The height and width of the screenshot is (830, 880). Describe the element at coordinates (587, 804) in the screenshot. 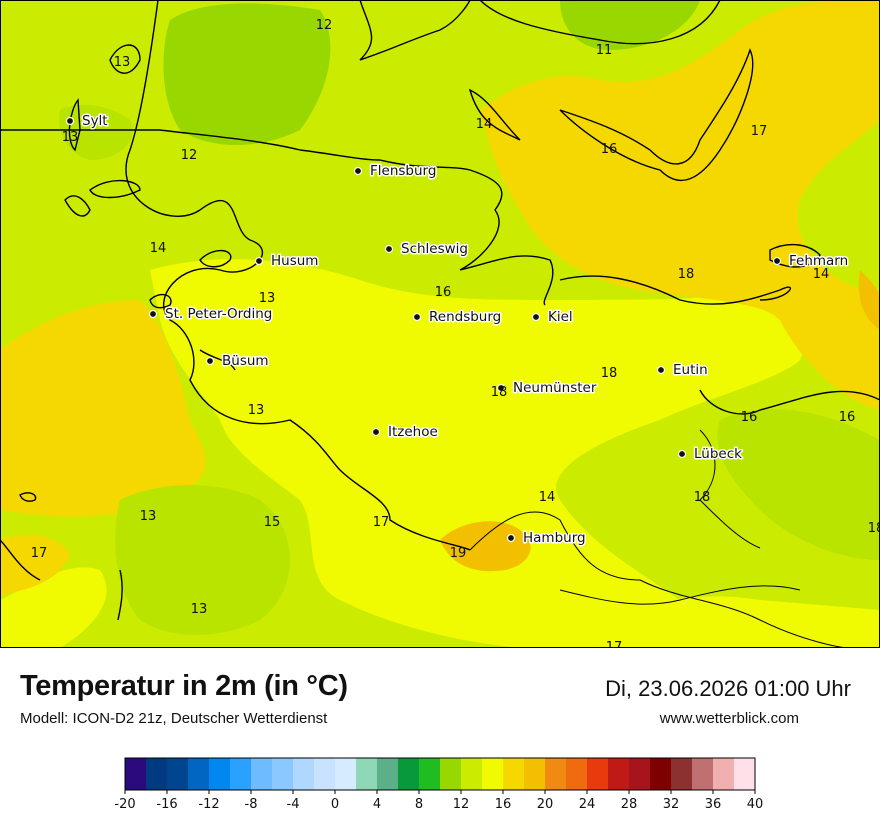

I see `legend-tick-label: 24` at that location.